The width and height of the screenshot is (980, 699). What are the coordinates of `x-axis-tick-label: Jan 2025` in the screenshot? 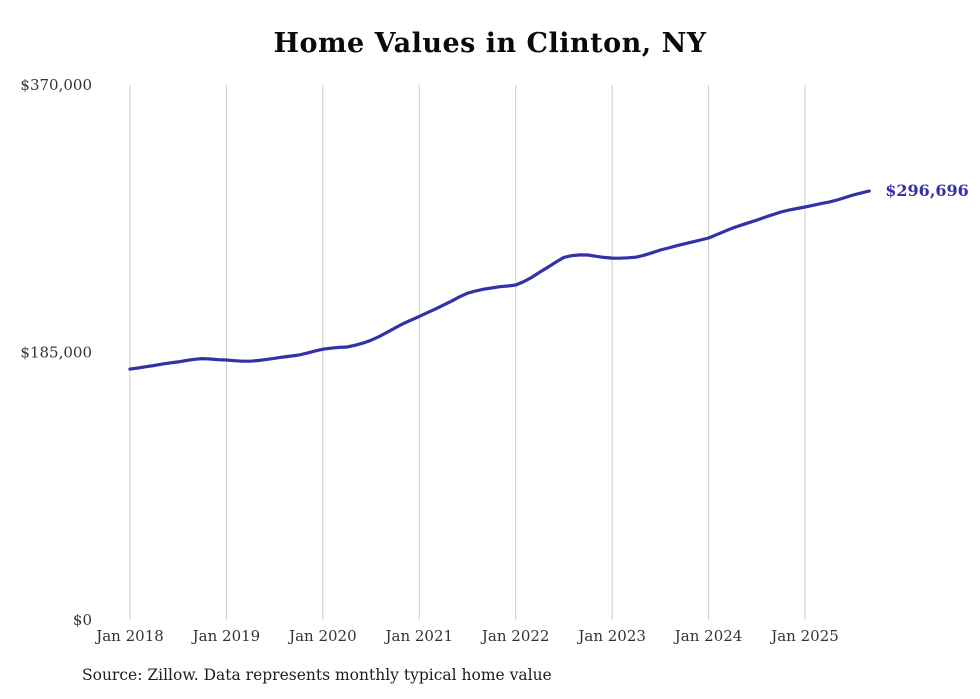 It's located at (804, 636).